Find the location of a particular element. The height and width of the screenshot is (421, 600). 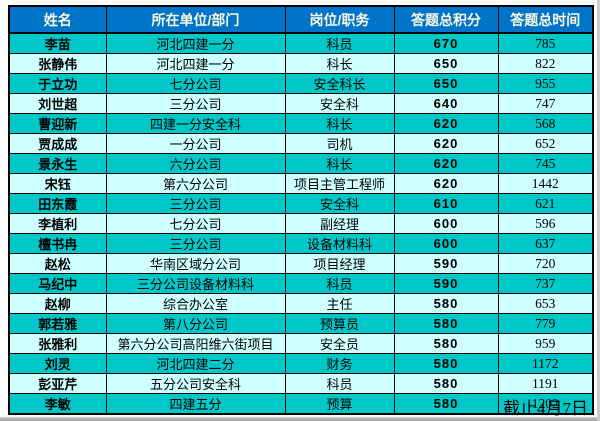

cell-time: 1191 is located at coordinates (545, 383).